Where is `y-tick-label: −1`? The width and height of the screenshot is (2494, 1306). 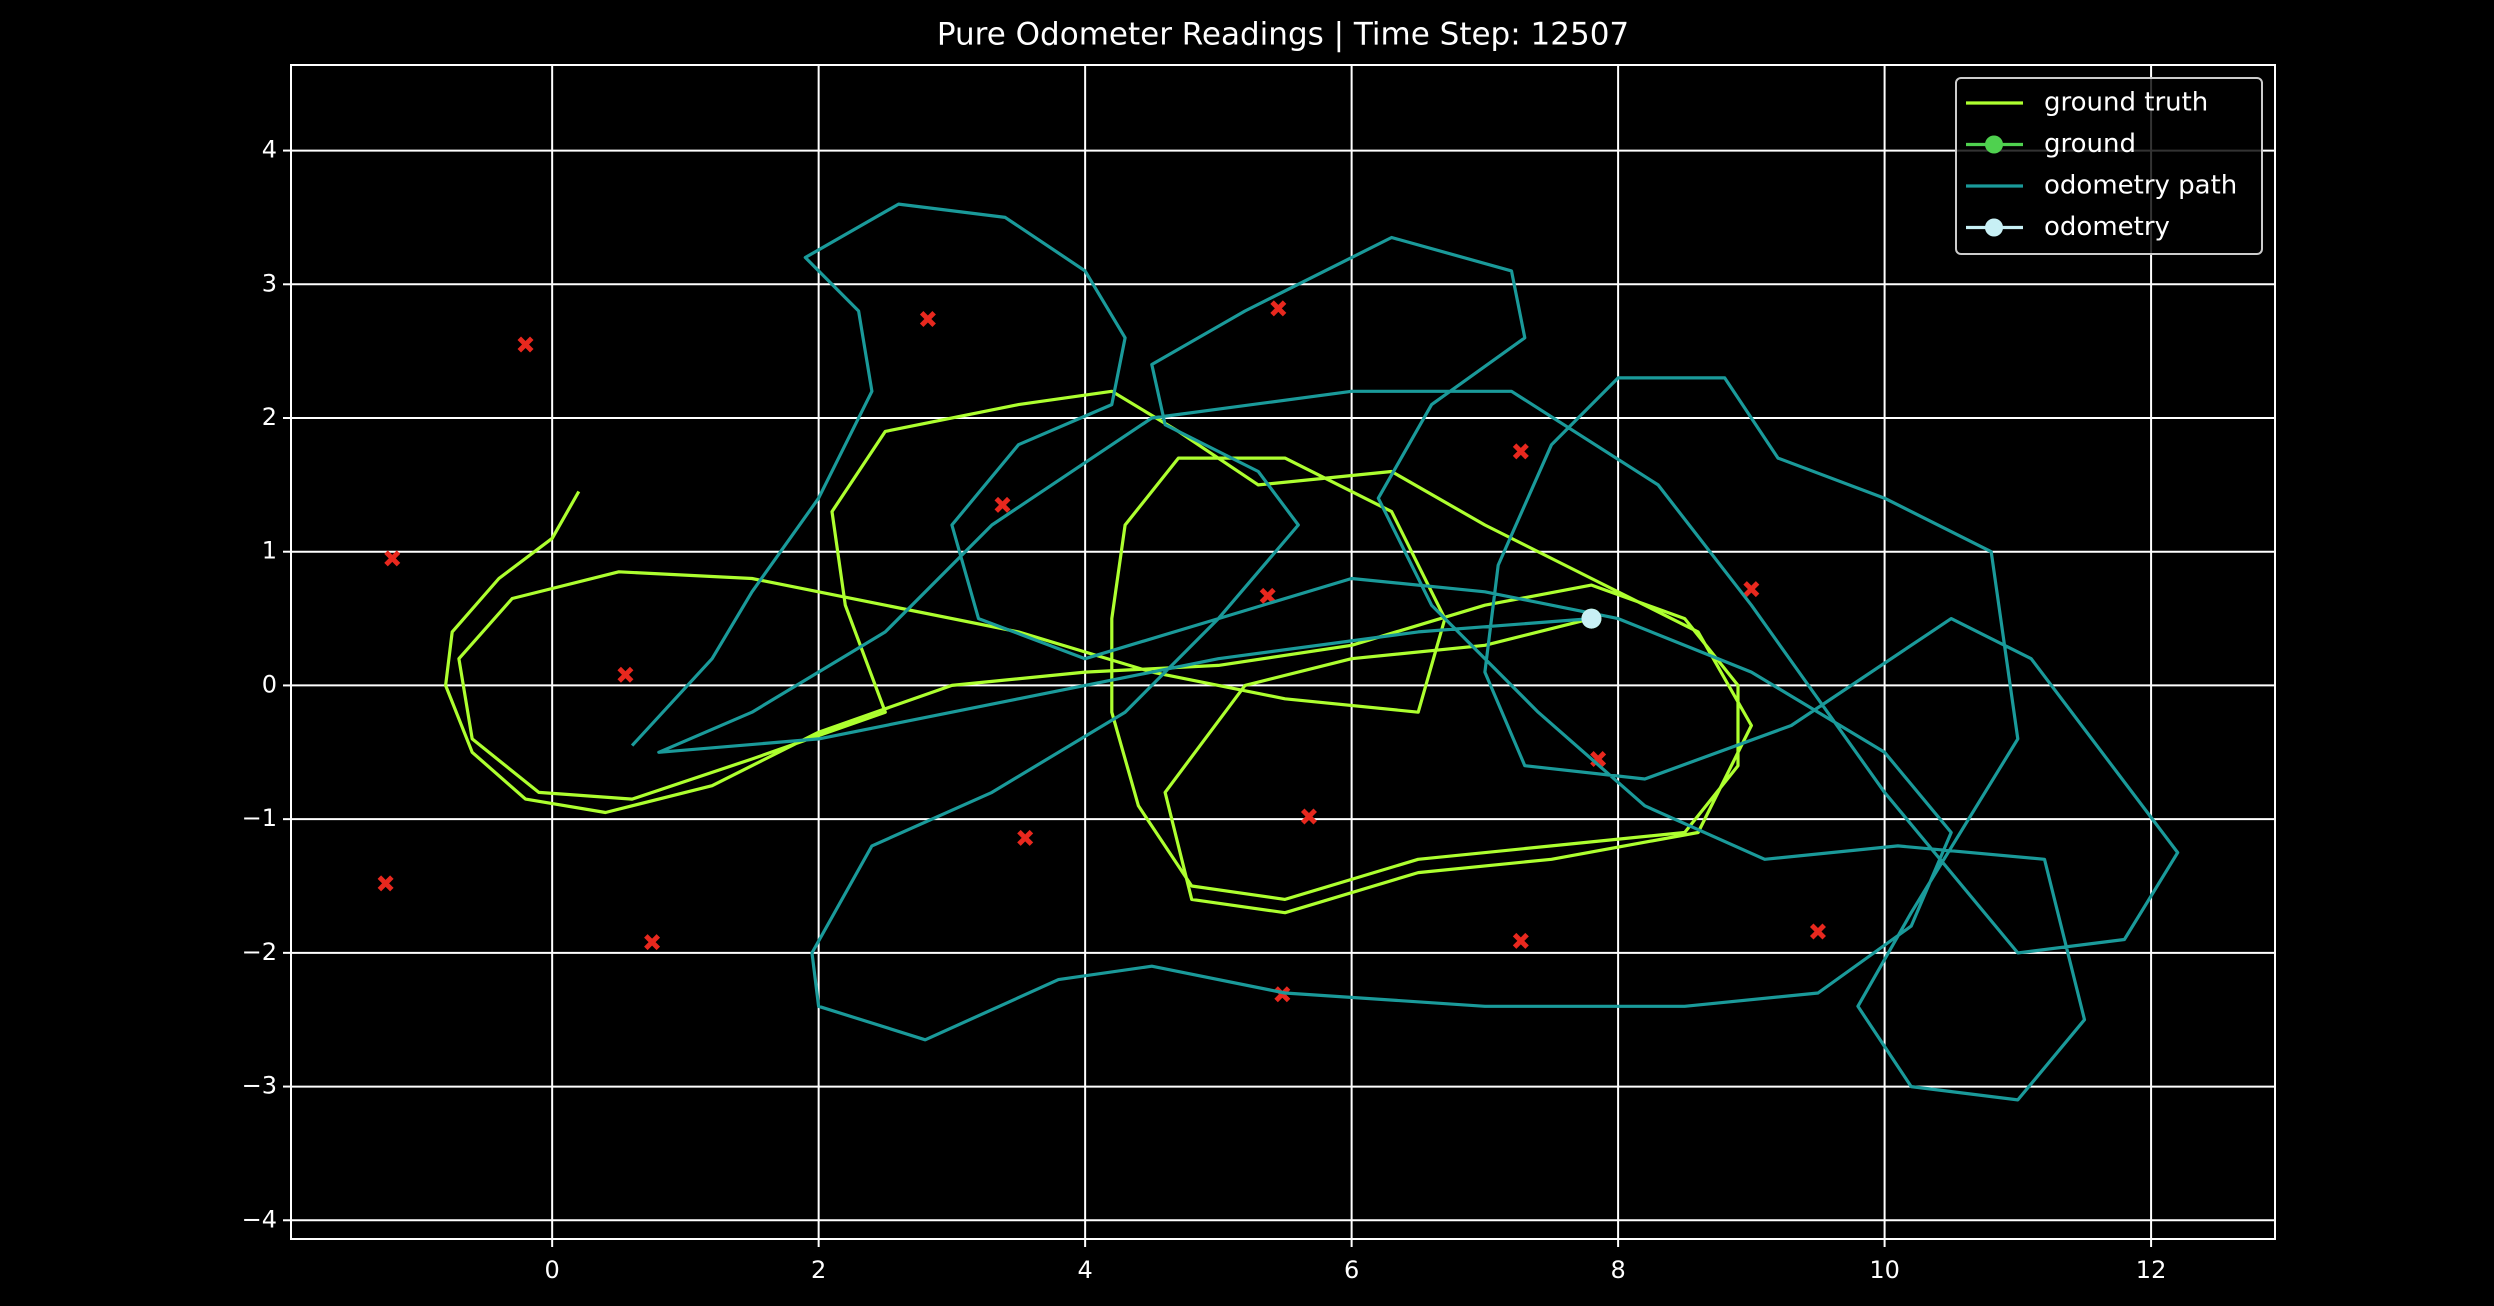 y-tick-label: −1 is located at coordinates (259, 818).